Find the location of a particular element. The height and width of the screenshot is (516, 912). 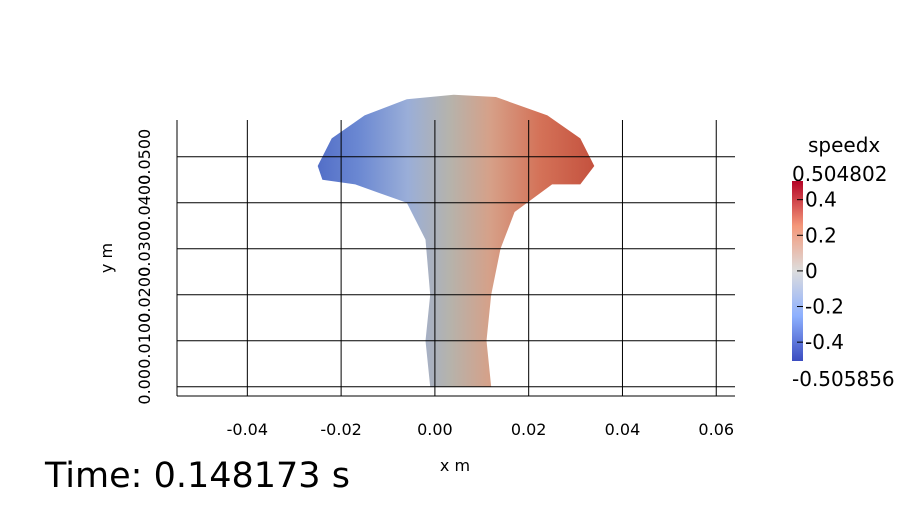

colorbar-min-label: -0.505856 is located at coordinates (843, 379).